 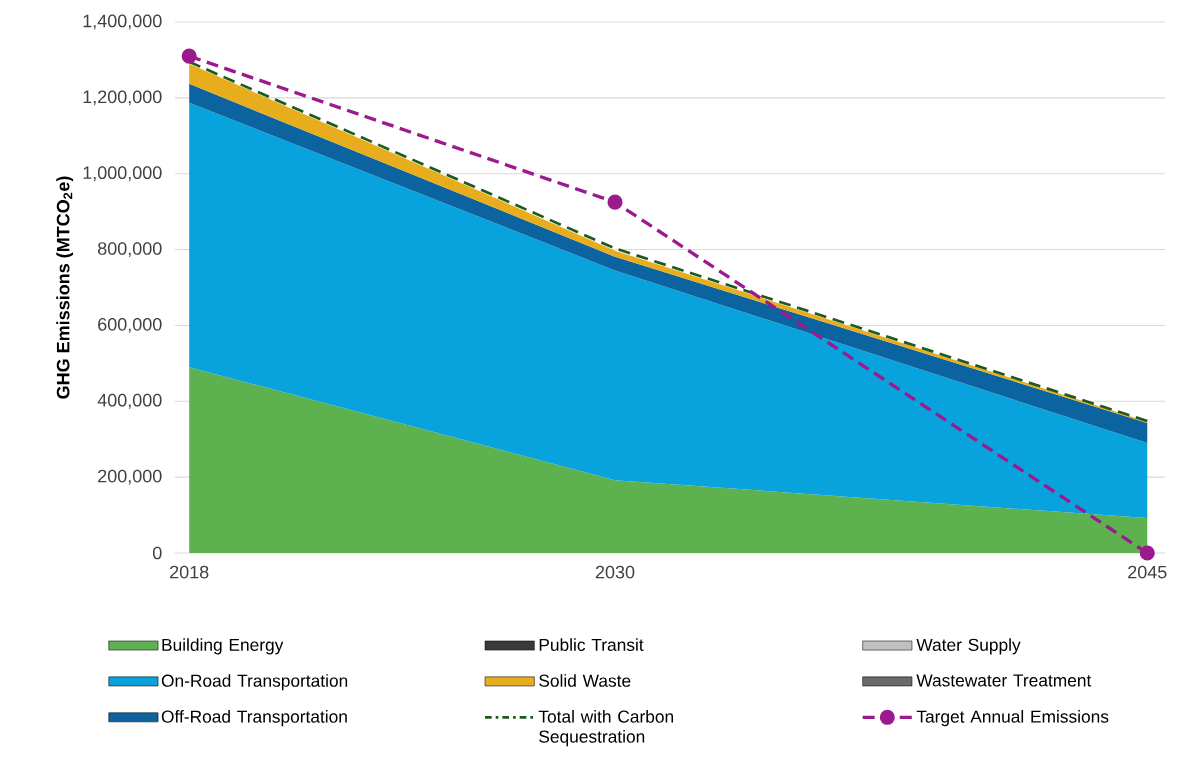 What do you see at coordinates (591, 644) in the screenshot?
I see `legend-label: Public Transit` at bounding box center [591, 644].